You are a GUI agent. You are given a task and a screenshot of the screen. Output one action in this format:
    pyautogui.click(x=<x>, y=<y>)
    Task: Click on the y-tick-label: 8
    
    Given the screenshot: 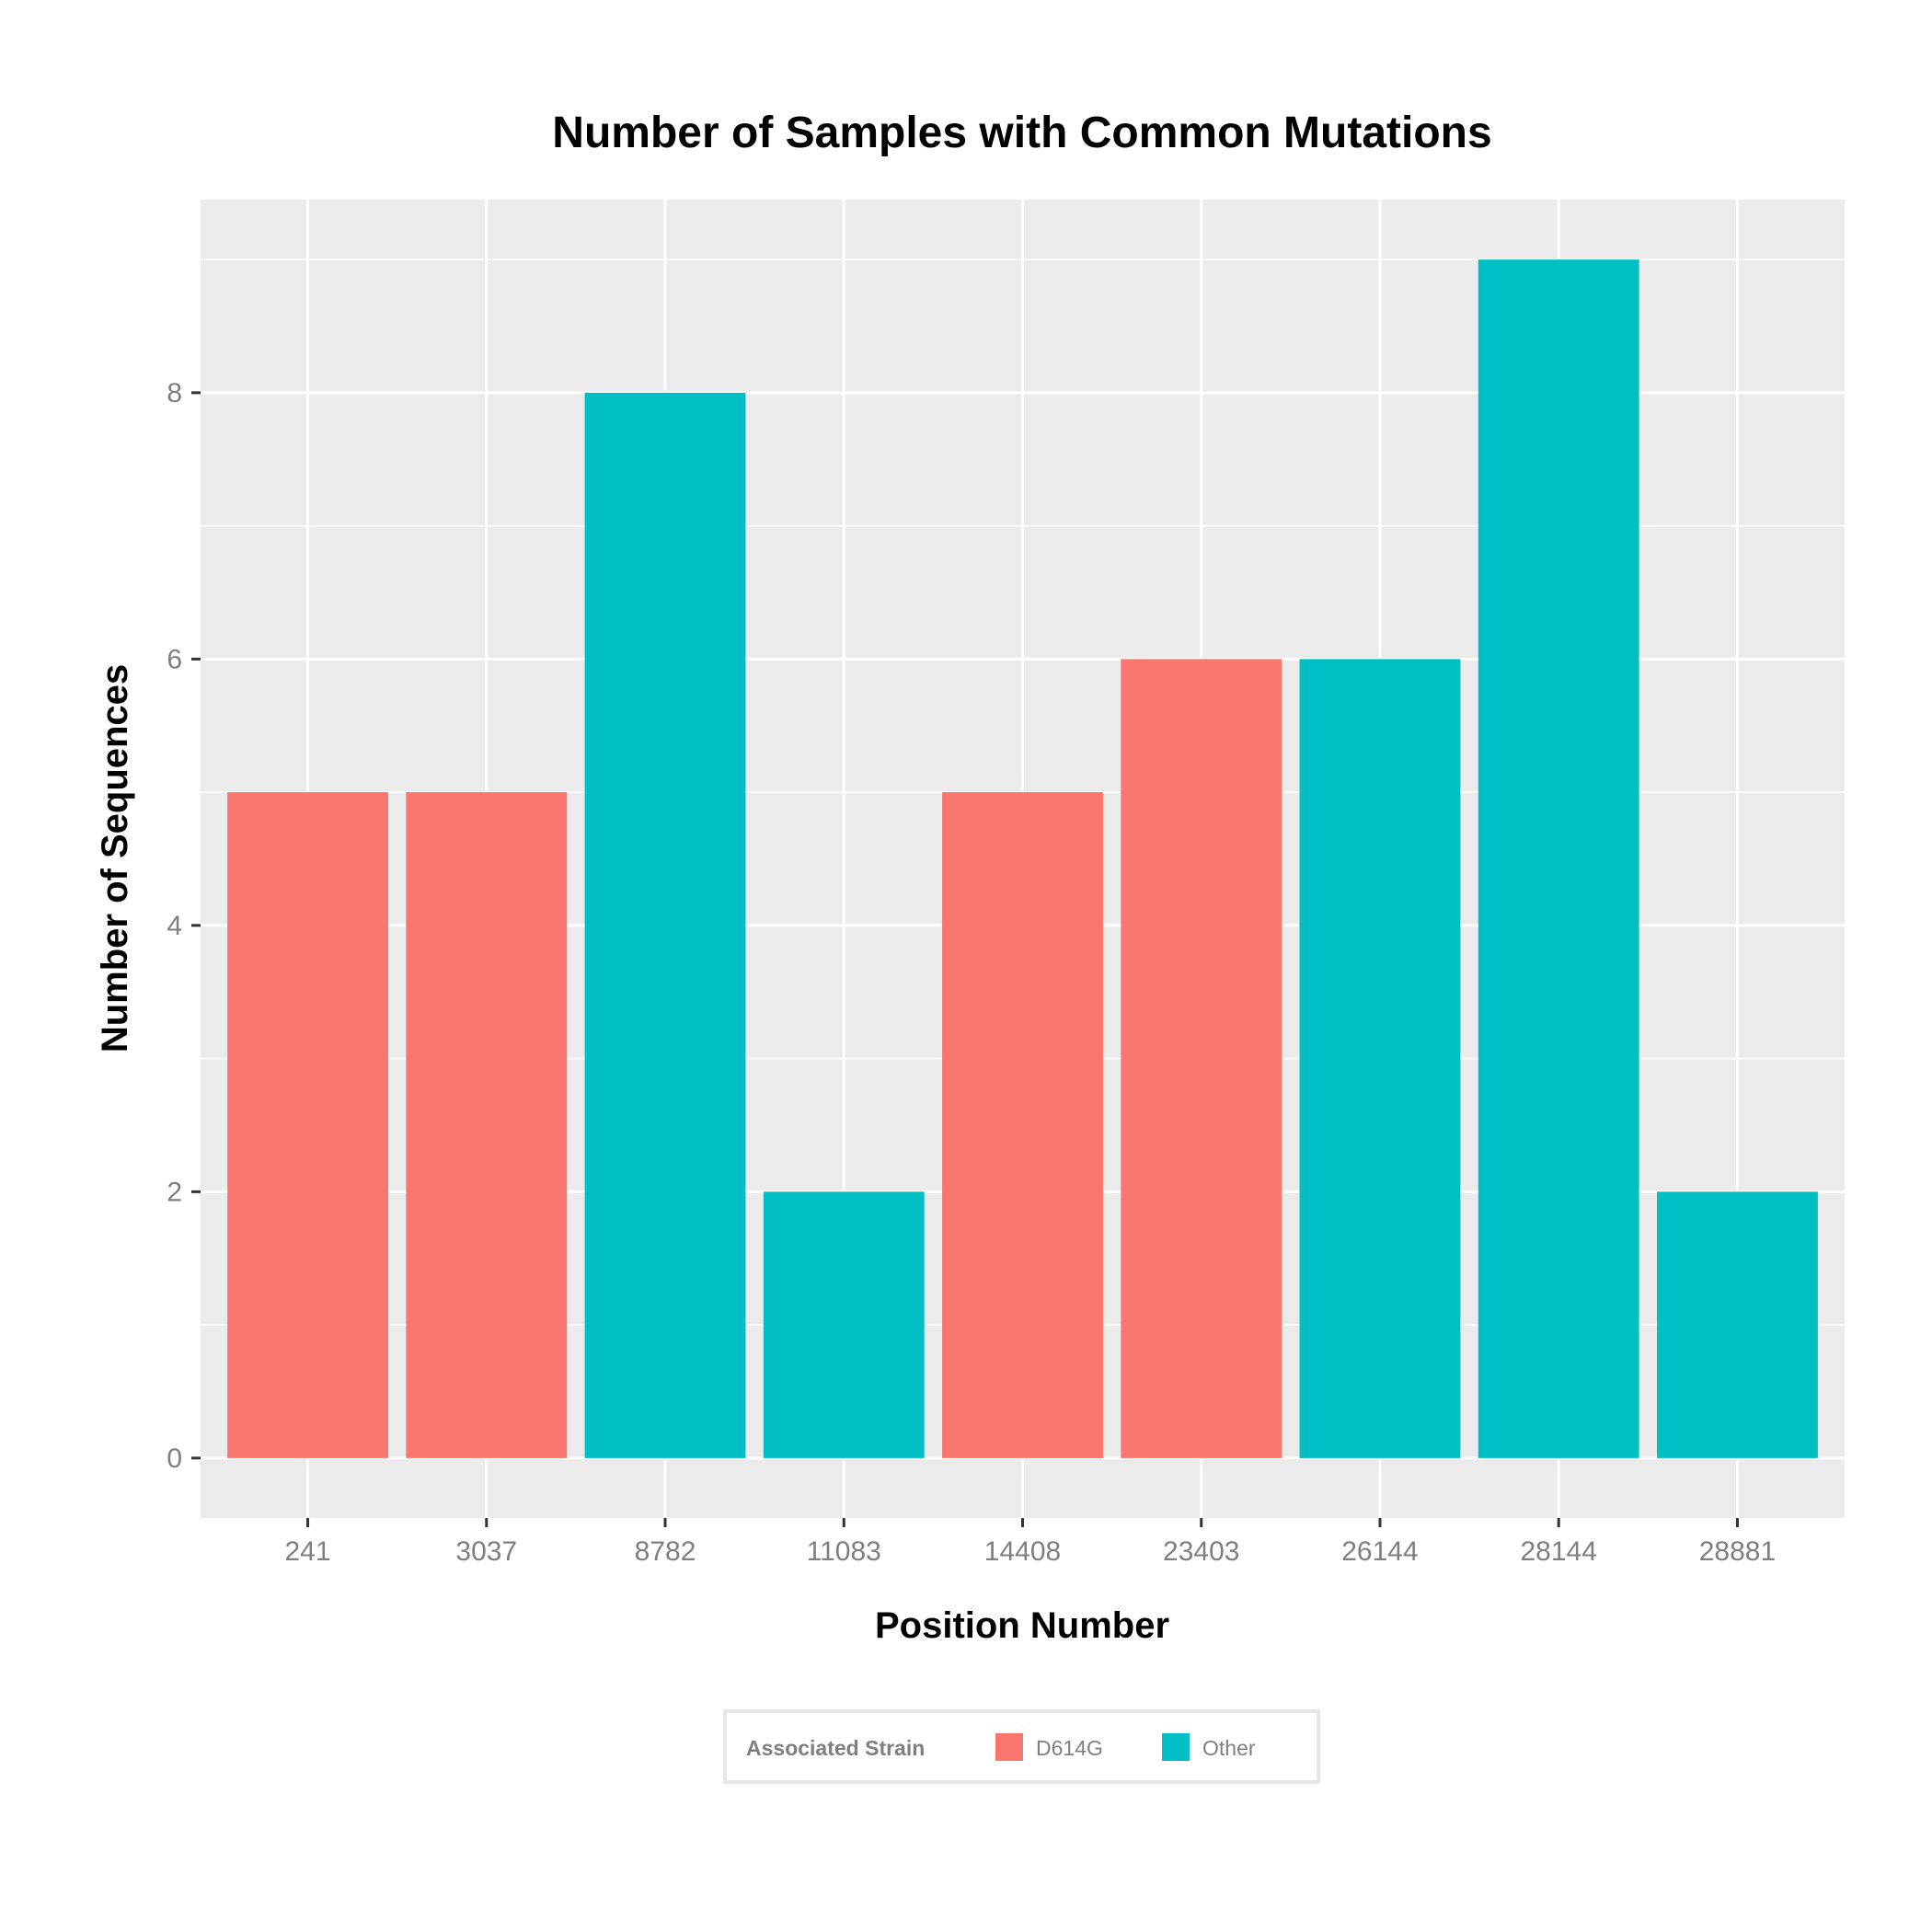 What is the action you would take?
    pyautogui.click(x=174, y=393)
    